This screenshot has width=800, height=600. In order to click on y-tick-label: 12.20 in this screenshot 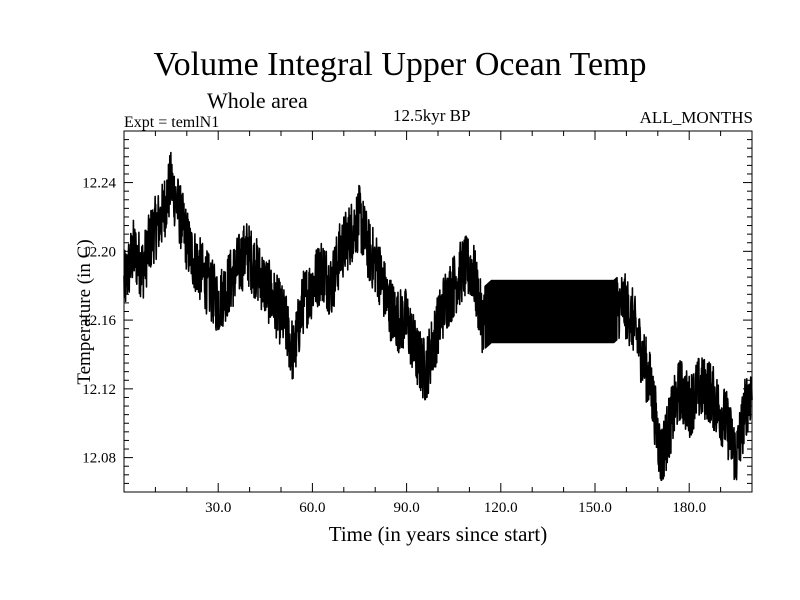, I will do `click(99, 252)`.